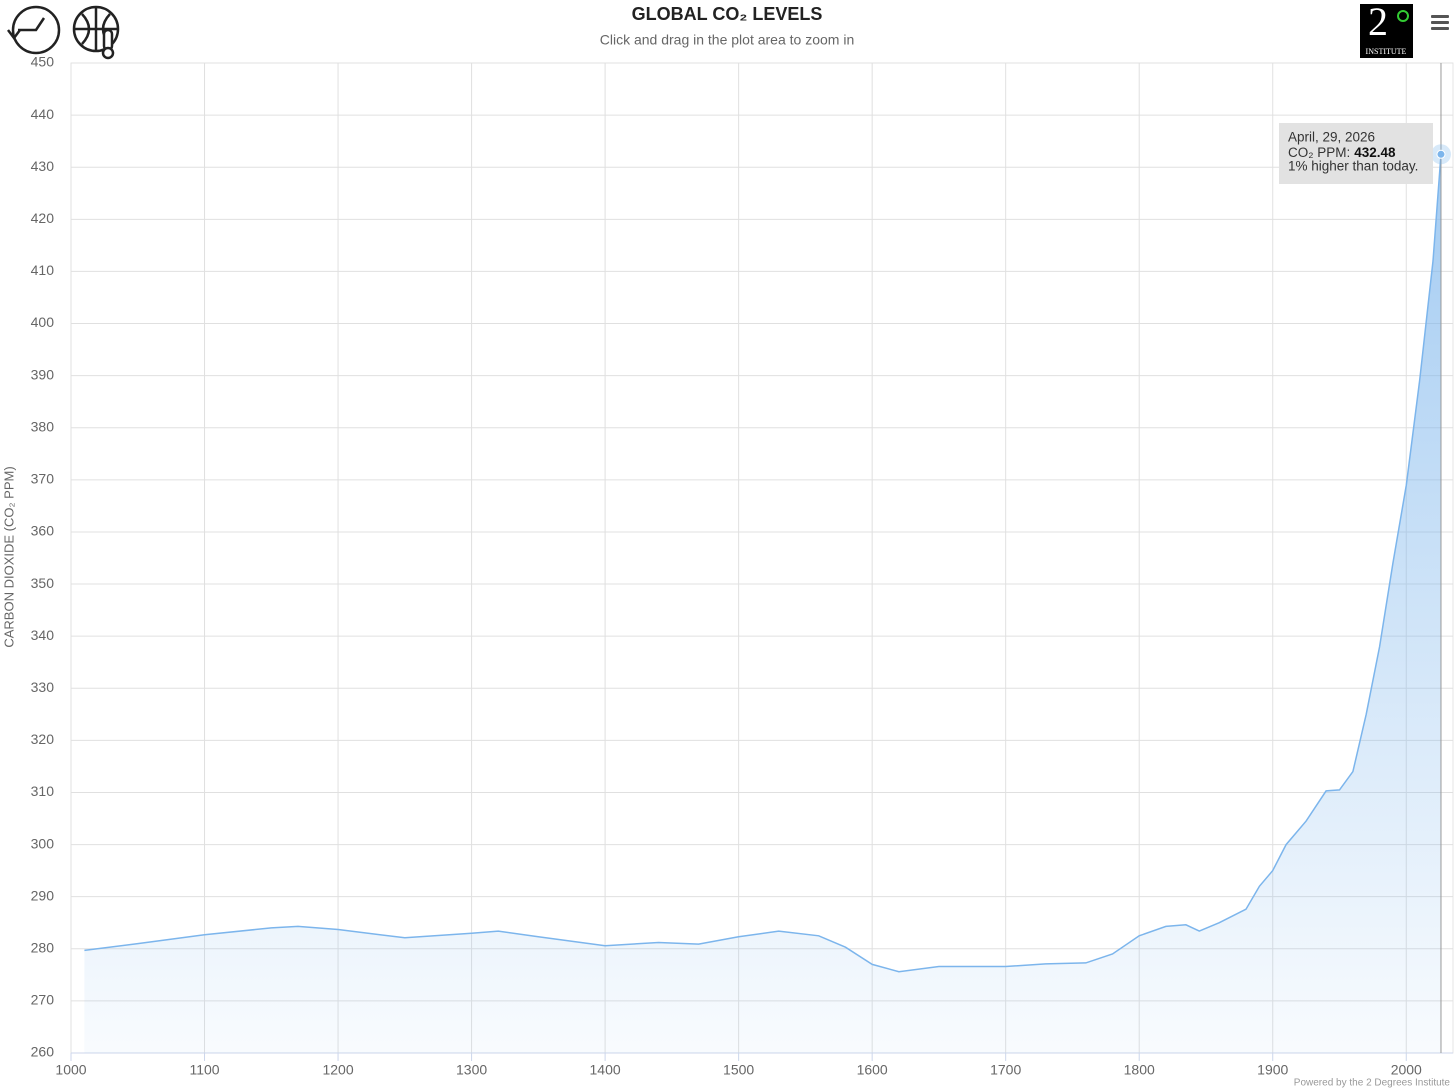 Image resolution: width=1456 pixels, height=1091 pixels. I want to click on menu, so click(1440, 22).